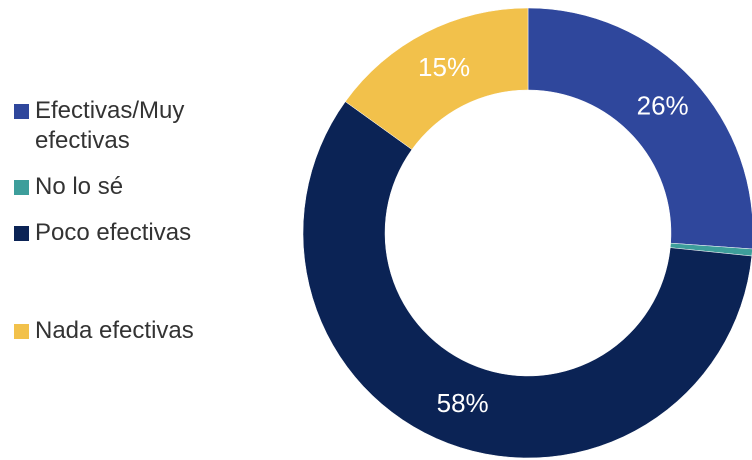 The image size is (752, 460). I want to click on slice, so click(436, 78).